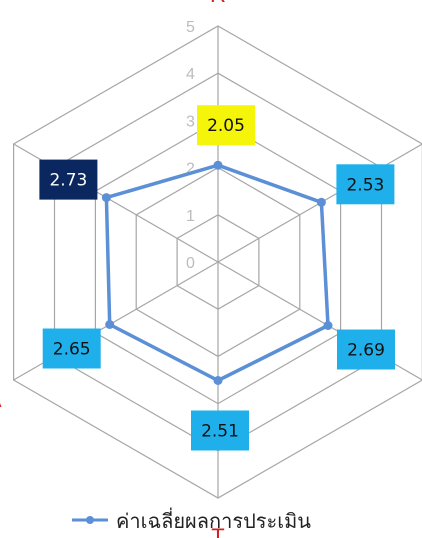 This screenshot has height=538, width=422. What do you see at coordinates (218, 3) in the screenshot?
I see `axis-label: R` at bounding box center [218, 3].